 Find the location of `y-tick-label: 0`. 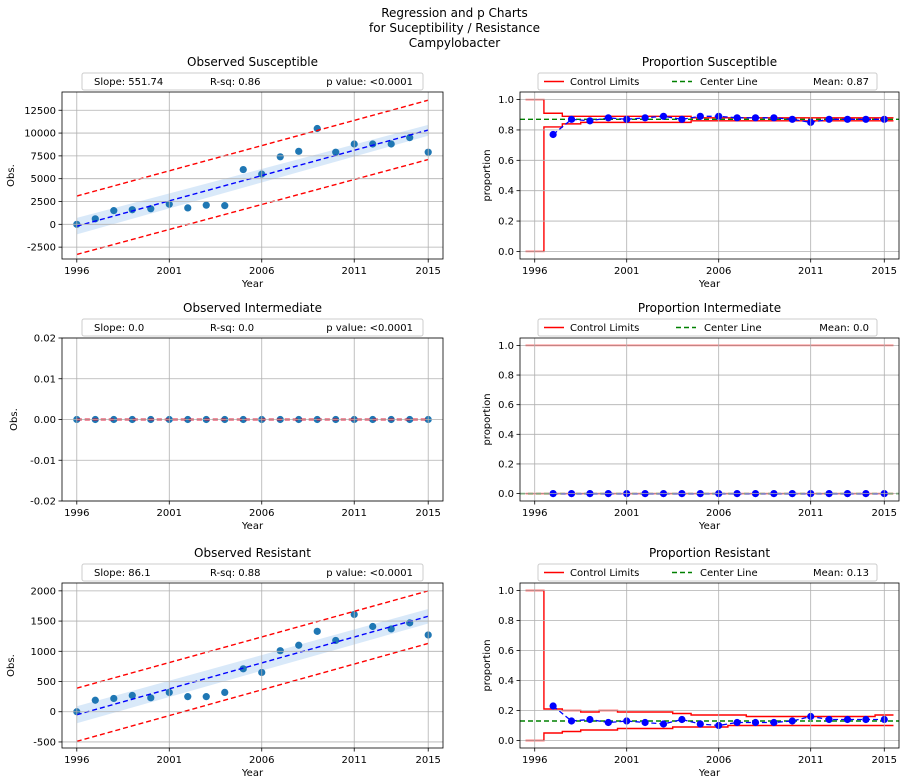

y-tick-label: 0 is located at coordinates (53, 225).